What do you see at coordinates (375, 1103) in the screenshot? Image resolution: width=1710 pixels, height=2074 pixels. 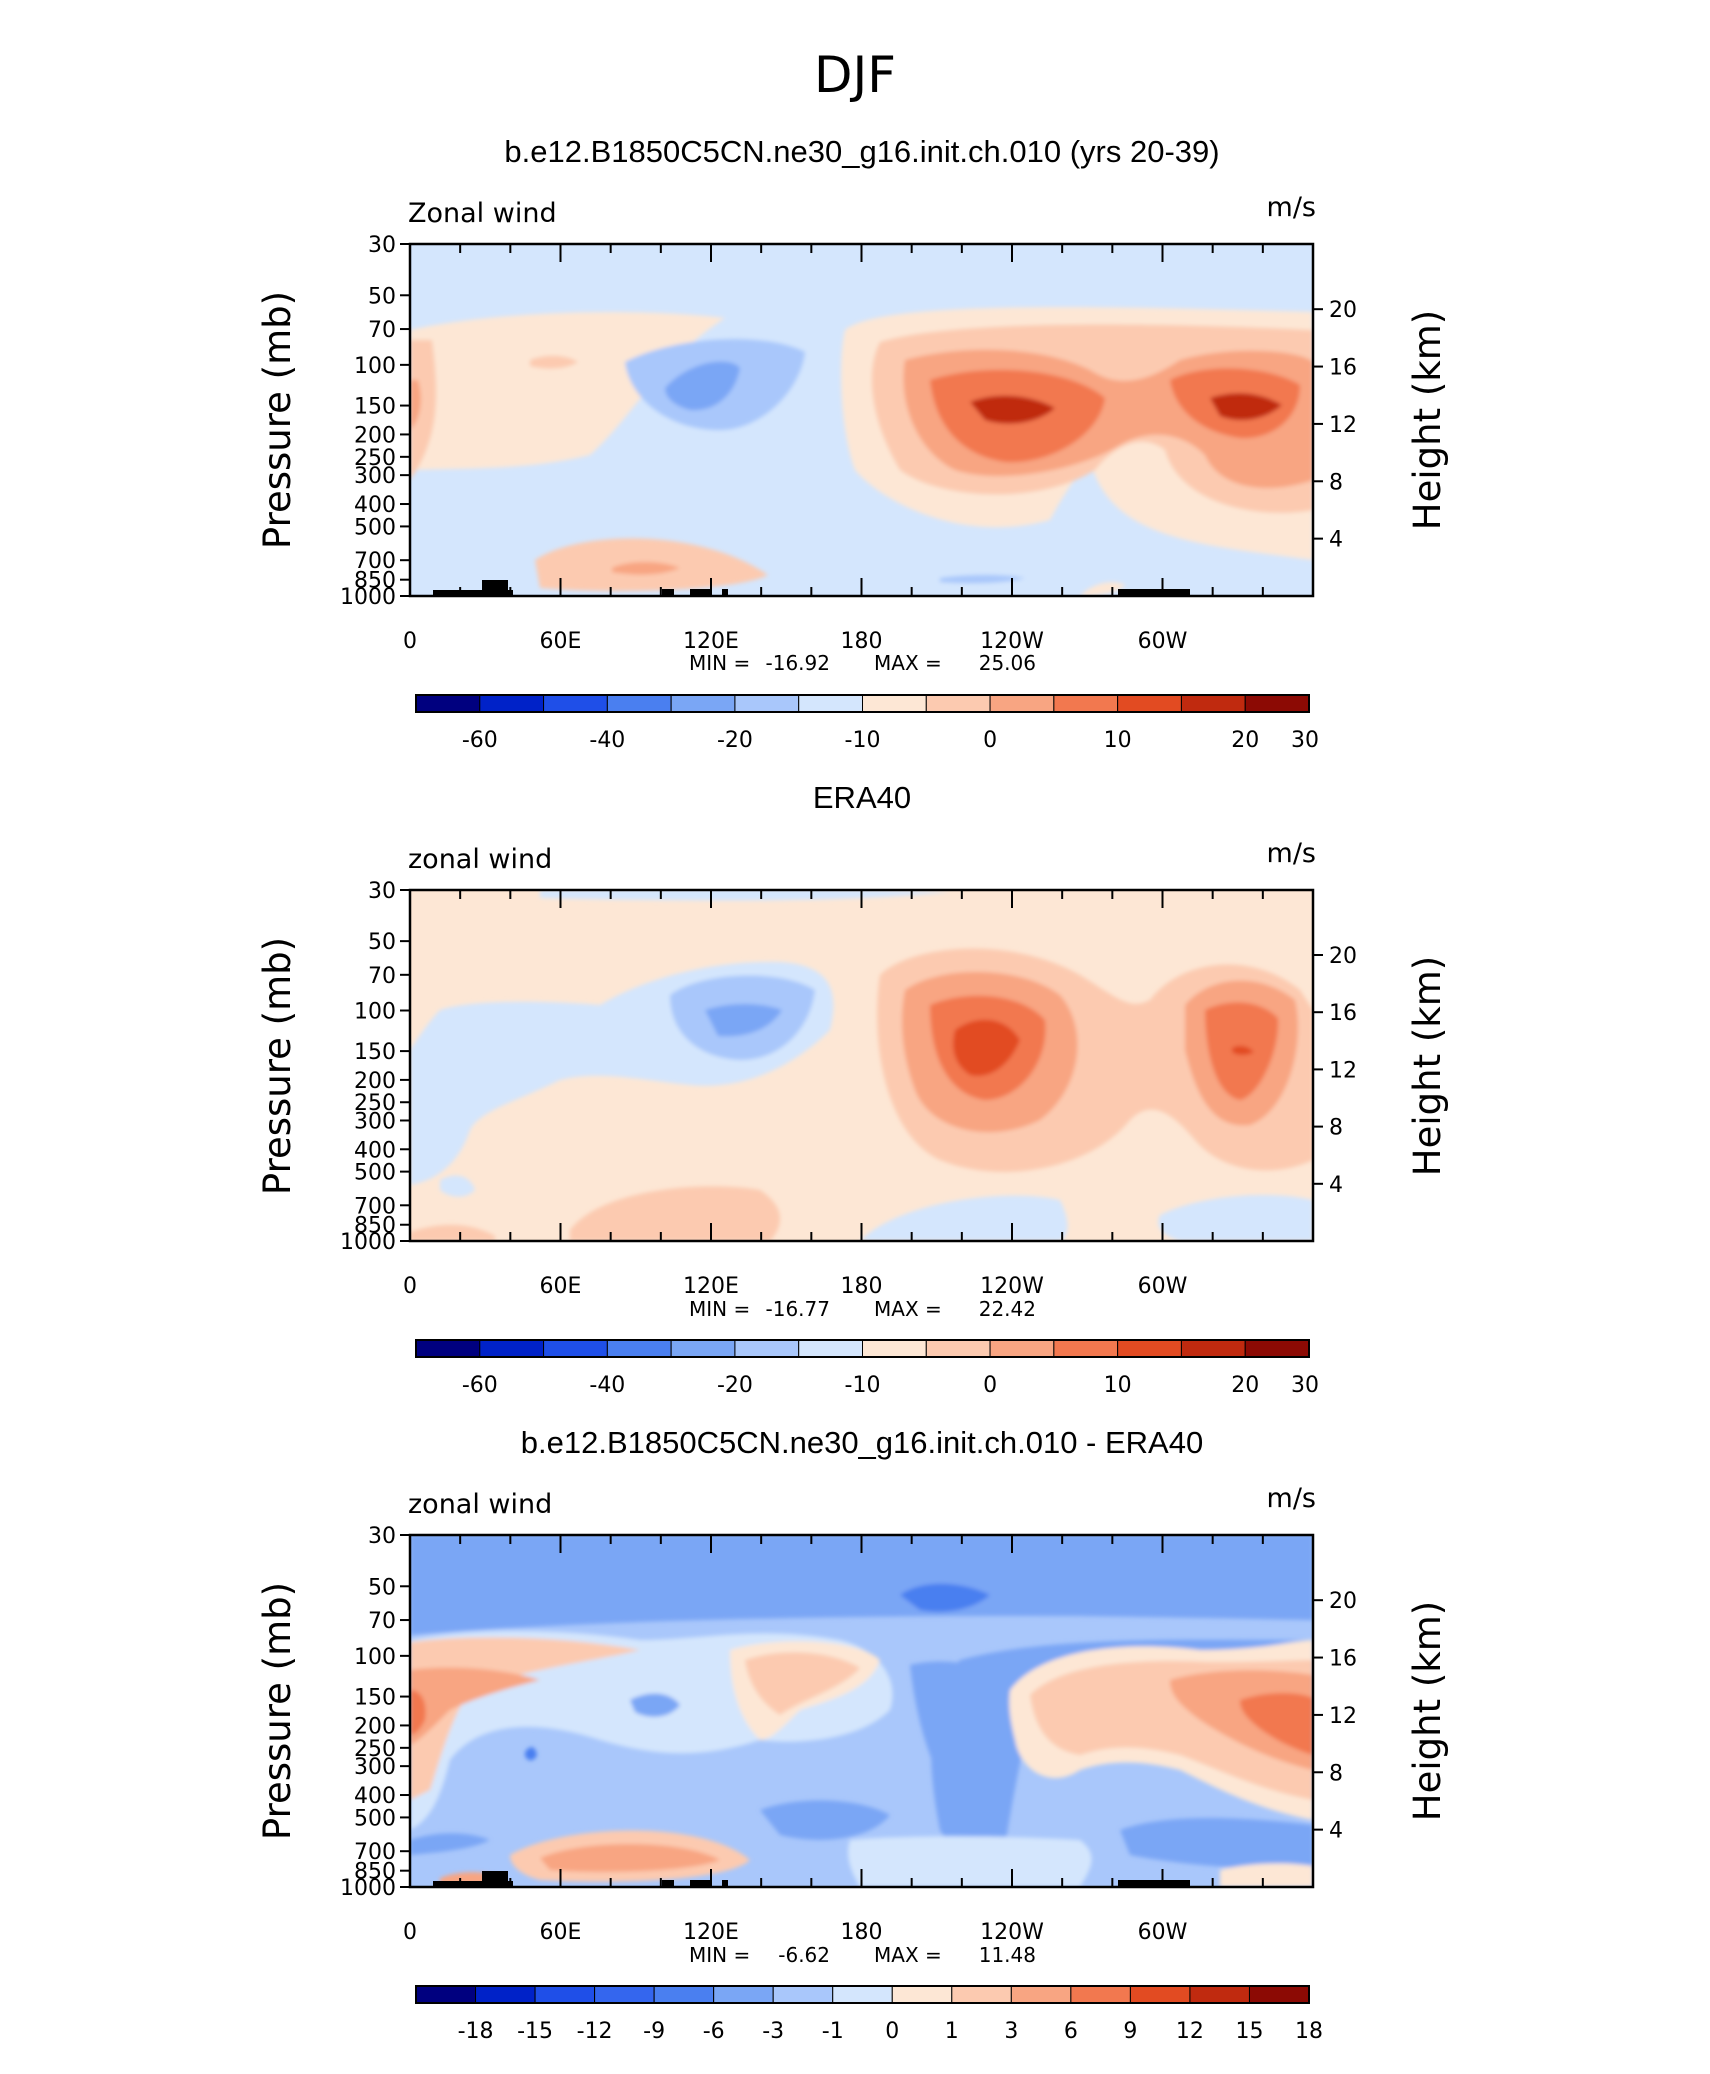 I see `y-tick-label: 250` at bounding box center [375, 1103].